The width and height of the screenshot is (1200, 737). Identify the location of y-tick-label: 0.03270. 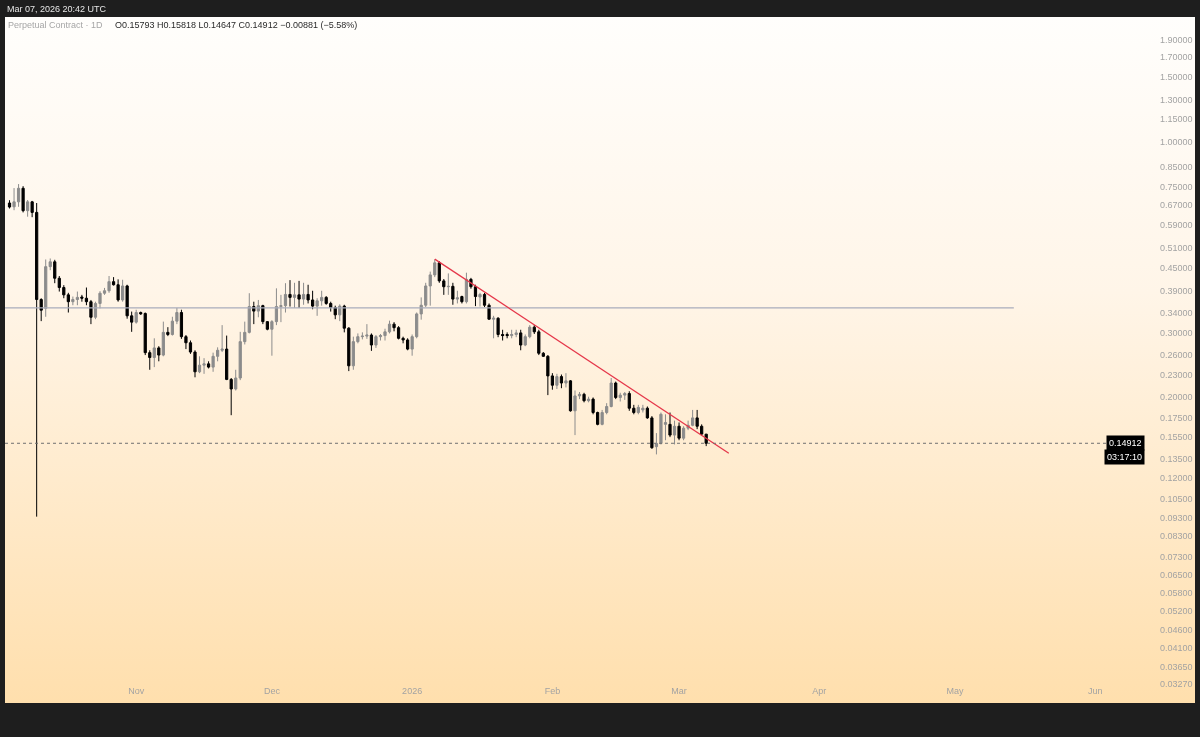
(1176, 684).